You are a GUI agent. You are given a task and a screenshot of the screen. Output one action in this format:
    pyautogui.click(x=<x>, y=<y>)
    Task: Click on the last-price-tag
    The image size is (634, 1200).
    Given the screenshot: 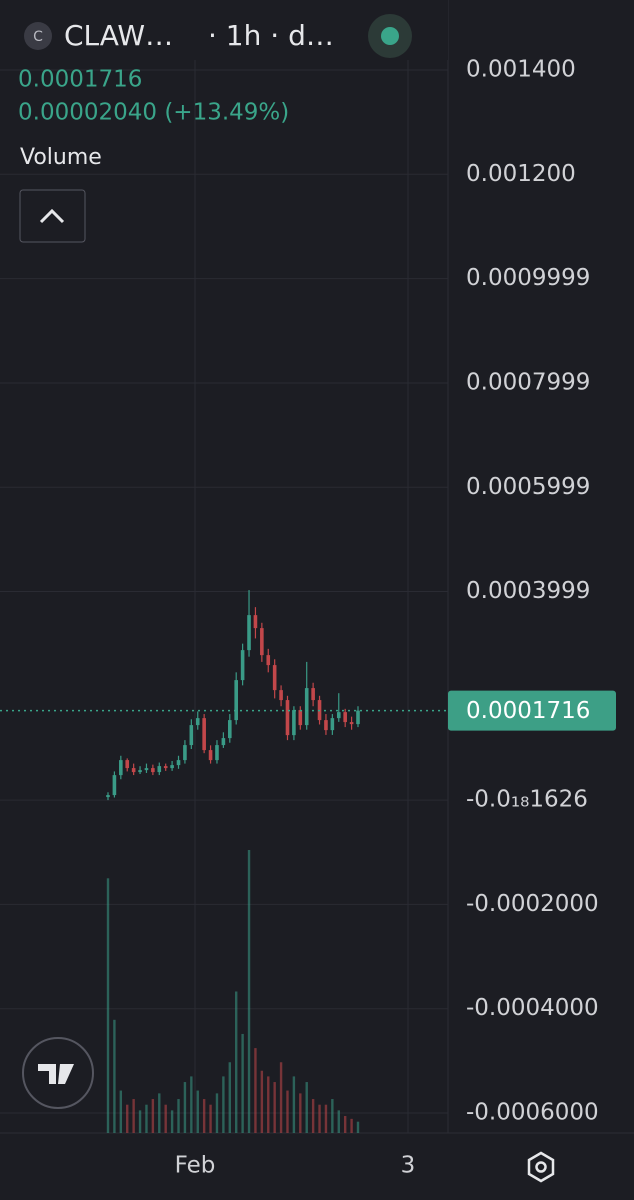 What is the action you would take?
    pyautogui.click(x=532, y=710)
    